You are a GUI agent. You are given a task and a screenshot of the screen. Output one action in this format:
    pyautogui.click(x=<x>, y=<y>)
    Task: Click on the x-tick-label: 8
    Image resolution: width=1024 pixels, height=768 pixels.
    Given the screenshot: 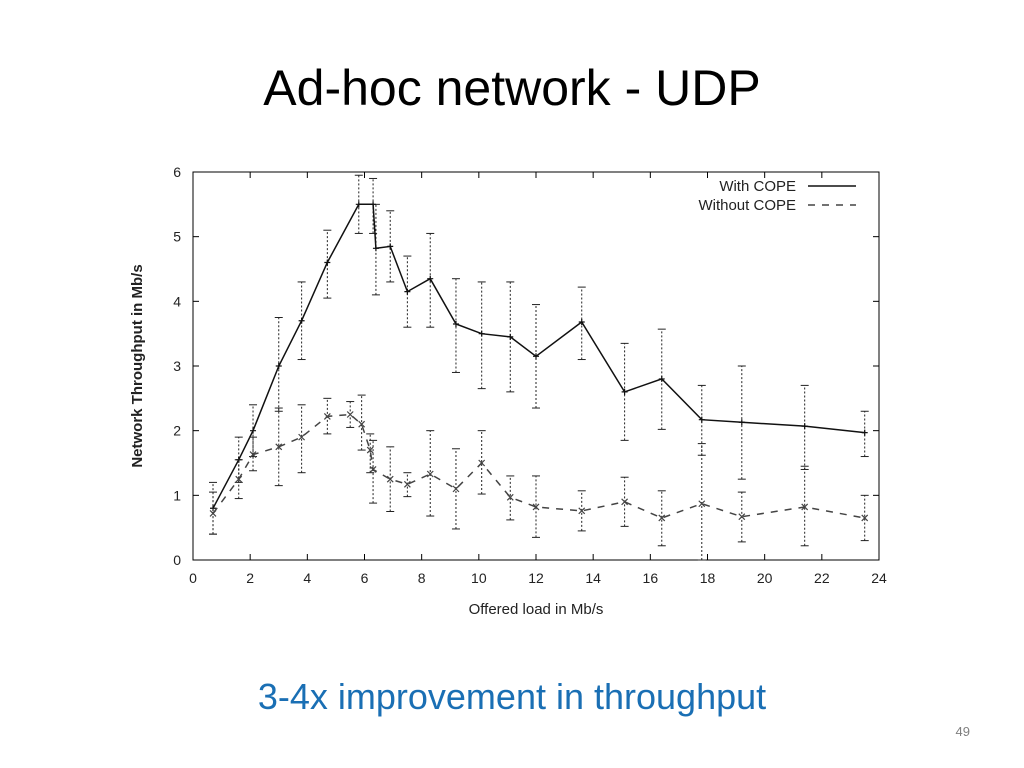 What is the action you would take?
    pyautogui.click(x=422, y=578)
    